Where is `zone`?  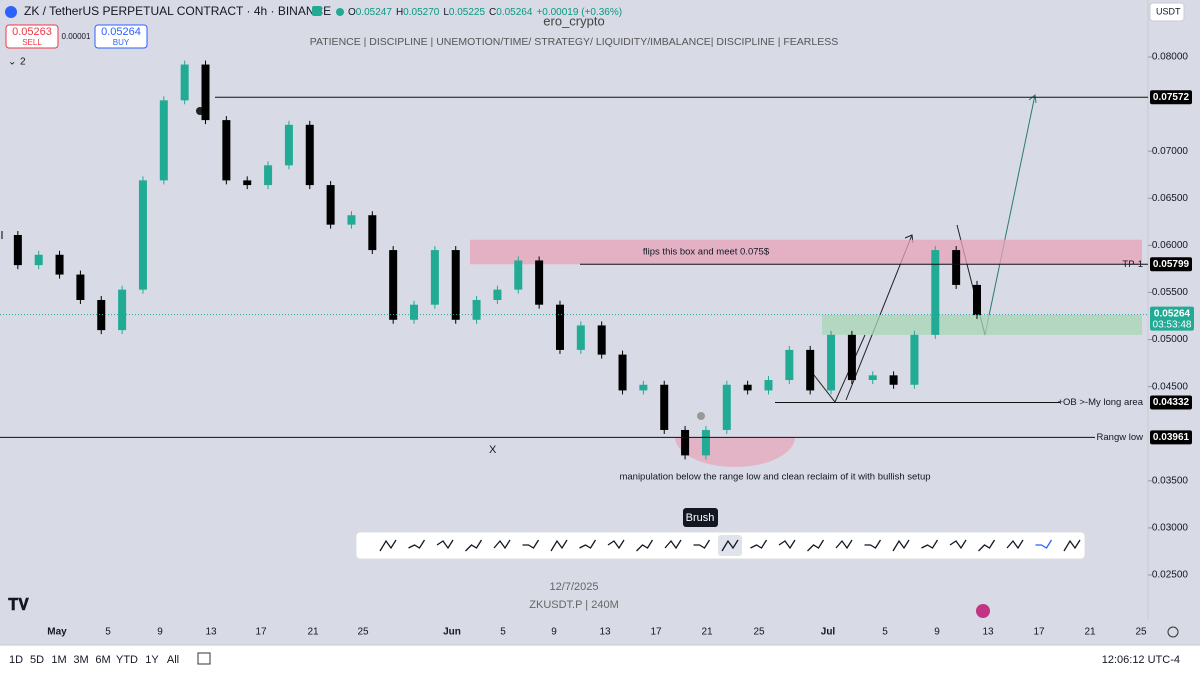 zone is located at coordinates (982, 324).